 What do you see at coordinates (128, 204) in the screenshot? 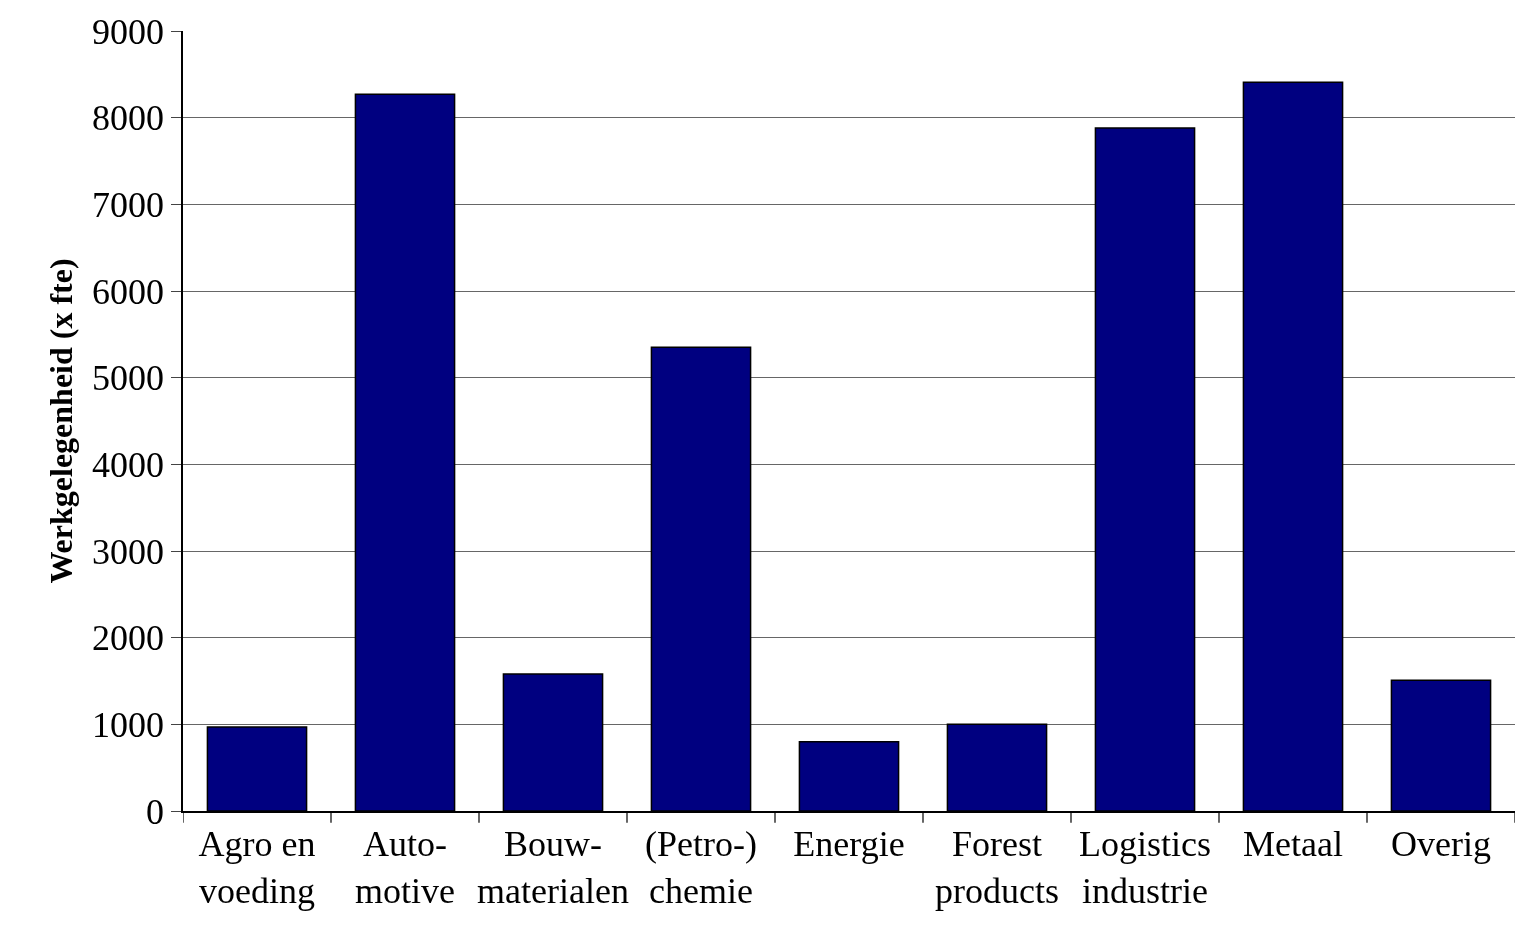
I see `y-tick-label: 7000` at bounding box center [128, 204].